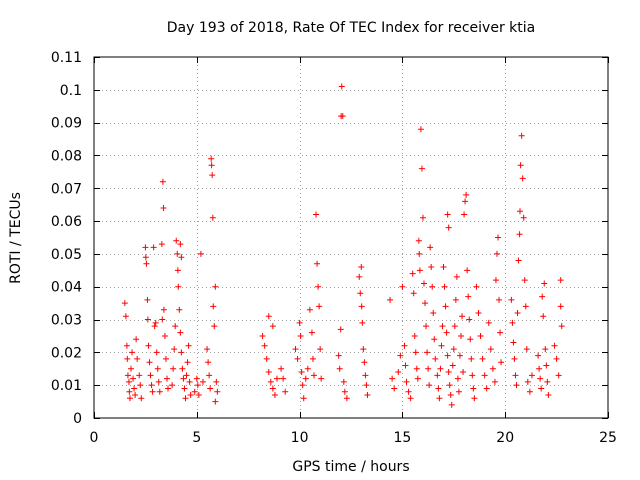  I want to click on x-axis-label: GPS time / hours, so click(350, 467).